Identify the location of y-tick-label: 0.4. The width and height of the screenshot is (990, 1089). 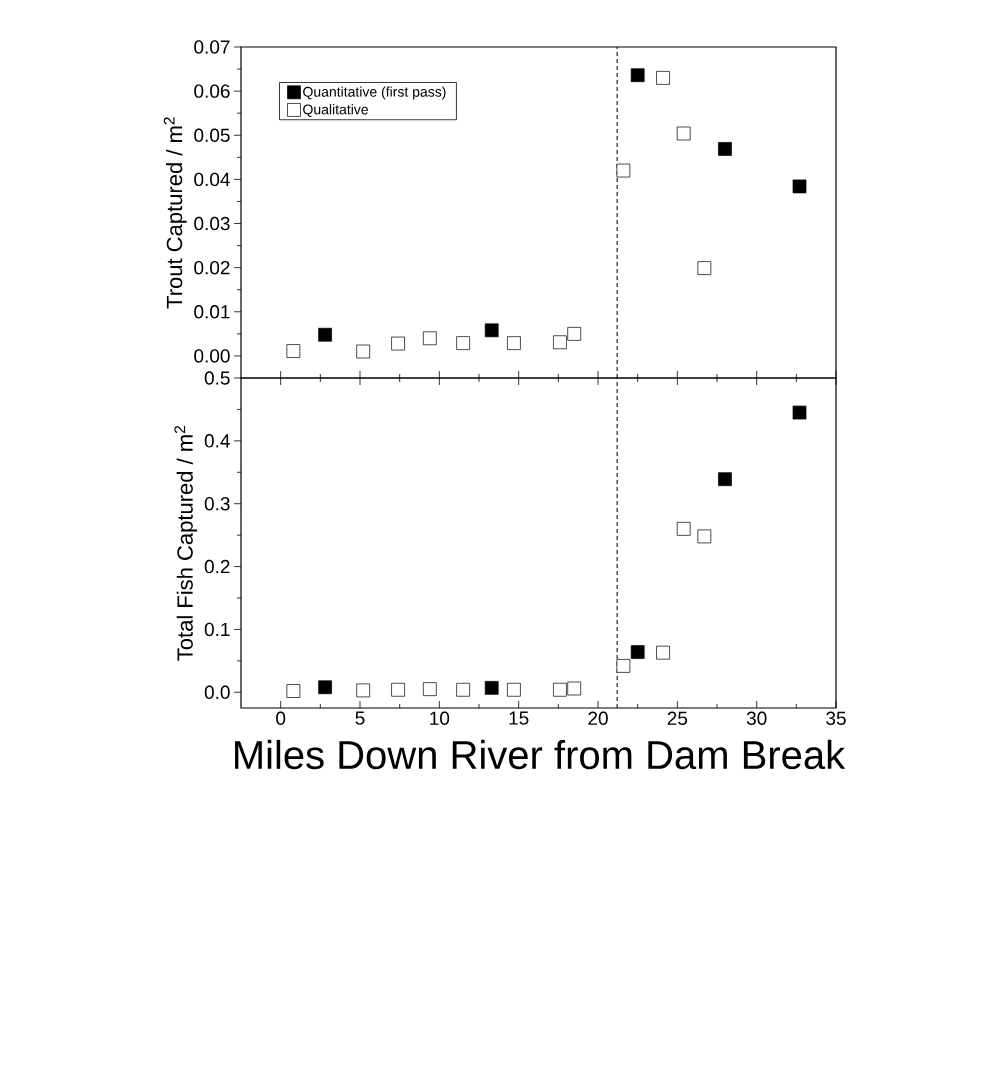
(217, 441).